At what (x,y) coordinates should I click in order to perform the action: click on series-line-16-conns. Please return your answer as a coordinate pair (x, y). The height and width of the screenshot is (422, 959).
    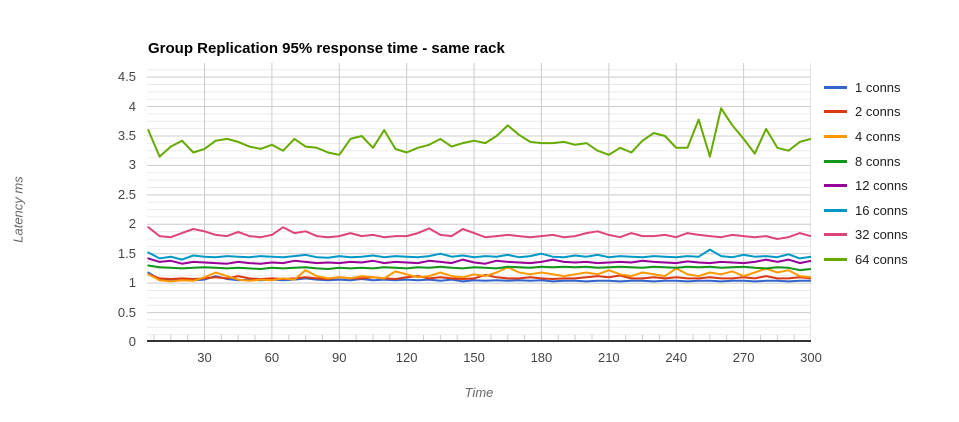
    Looking at the image, I should click on (479, 254).